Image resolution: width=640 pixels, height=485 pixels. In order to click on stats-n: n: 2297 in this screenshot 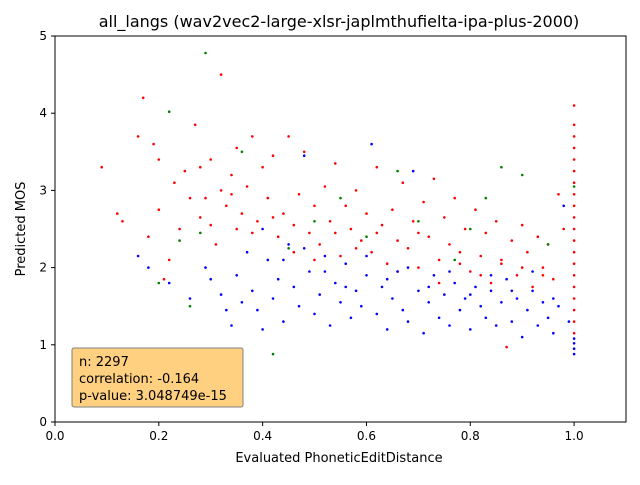, I will do `click(104, 362)`.